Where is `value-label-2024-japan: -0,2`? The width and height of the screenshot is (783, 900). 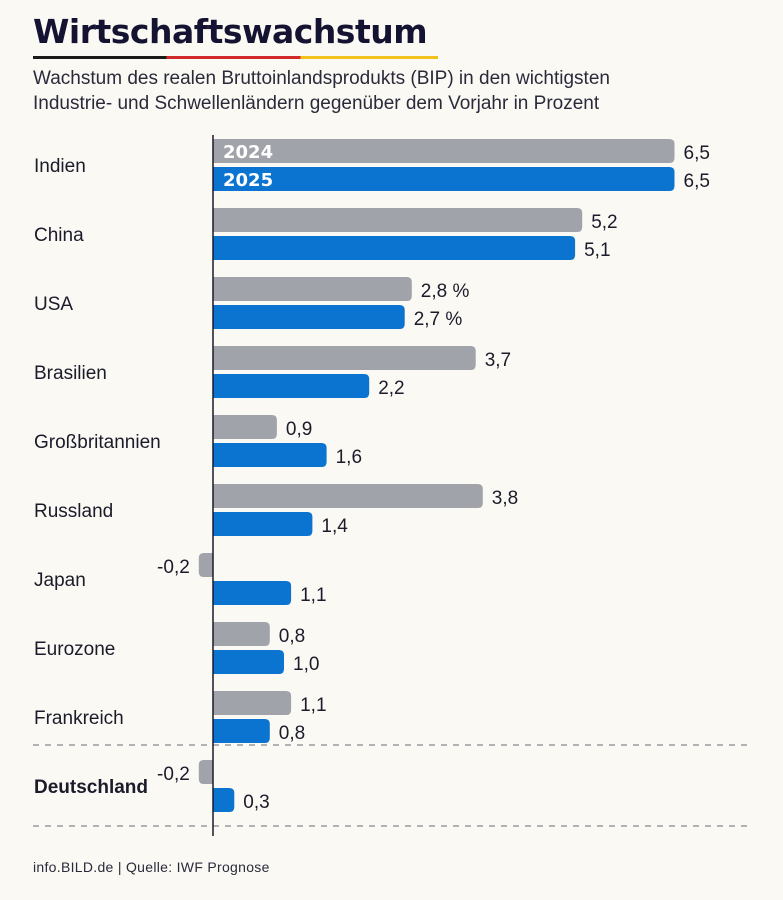
value-label-2024-japan: -0,2 is located at coordinates (173, 567).